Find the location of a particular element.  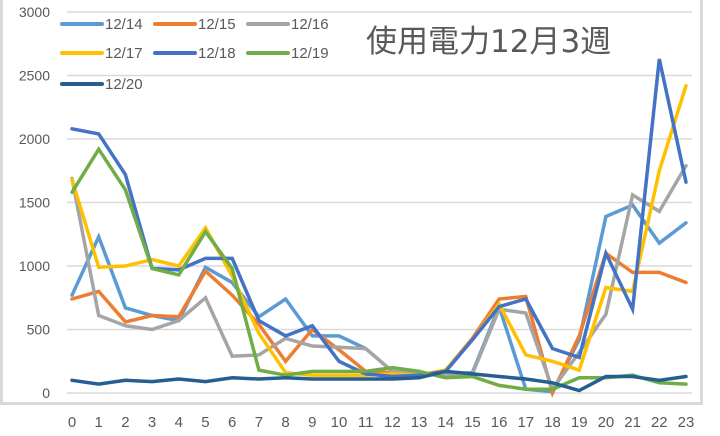

legend-item: 12/17 is located at coordinates (101, 53).